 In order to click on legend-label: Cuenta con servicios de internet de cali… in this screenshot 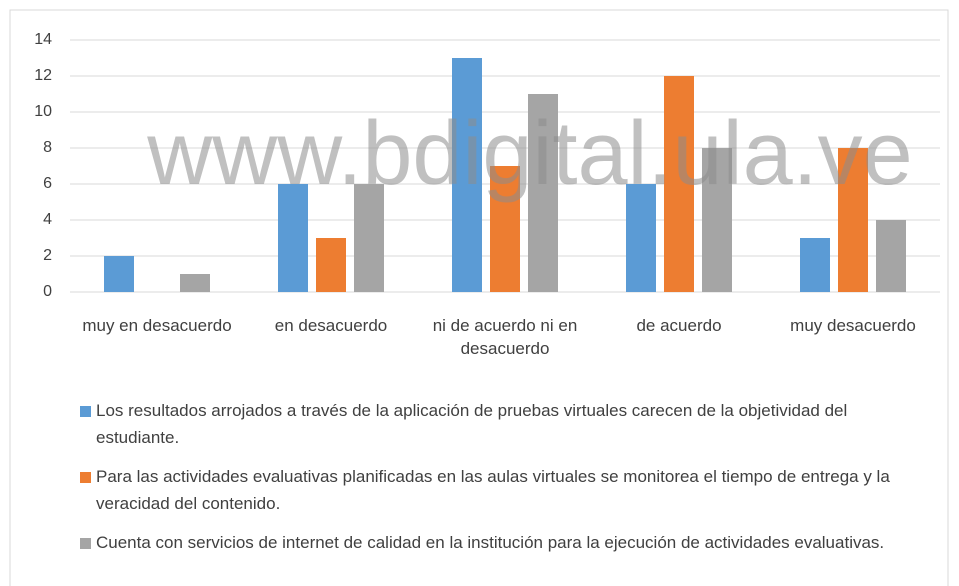, I will do `click(490, 542)`.